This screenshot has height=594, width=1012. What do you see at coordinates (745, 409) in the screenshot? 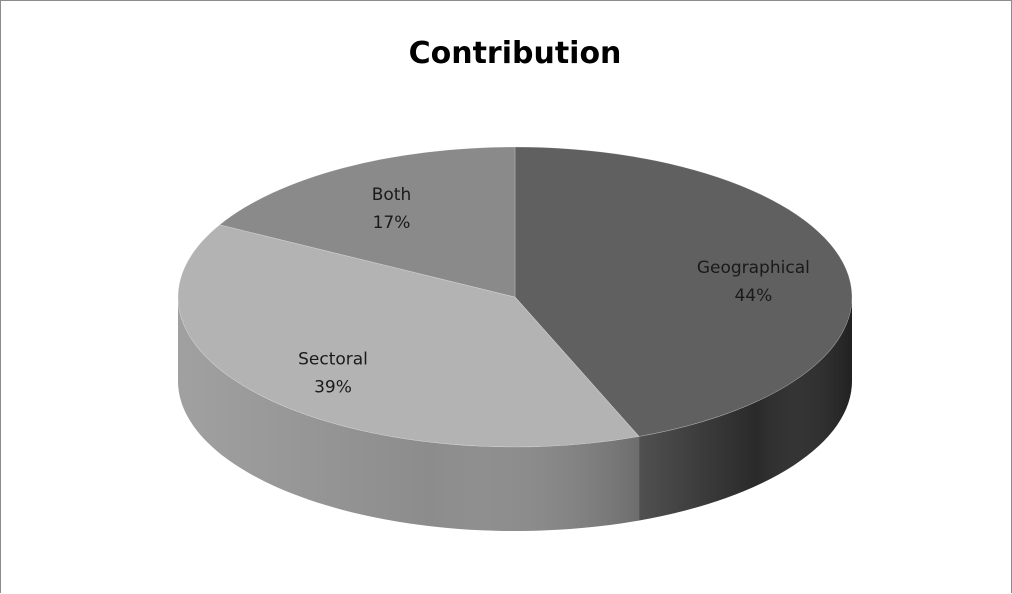
I see `pie-side-shade-geographical` at bounding box center [745, 409].